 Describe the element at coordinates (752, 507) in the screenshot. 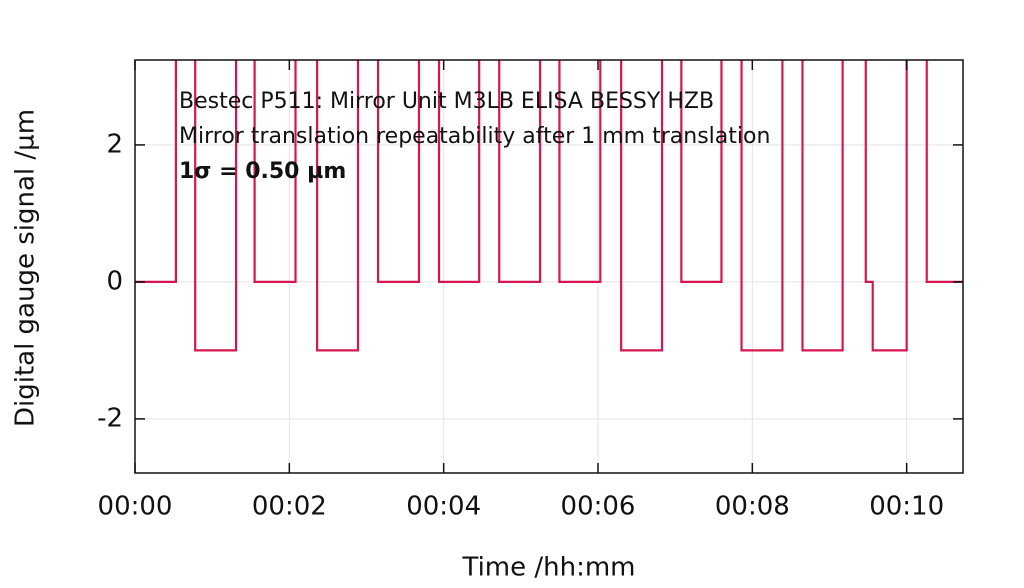

I see `x-tick-label: 00:08` at that location.